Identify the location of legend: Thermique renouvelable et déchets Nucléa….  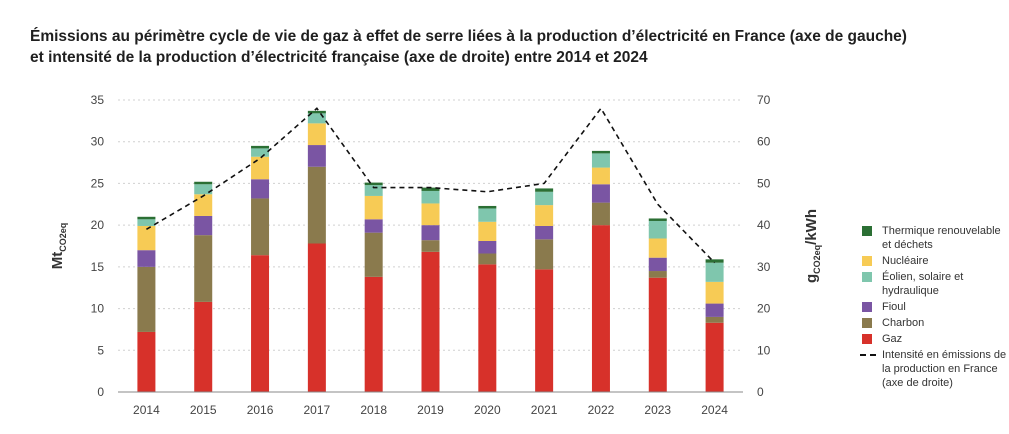
(933, 308).